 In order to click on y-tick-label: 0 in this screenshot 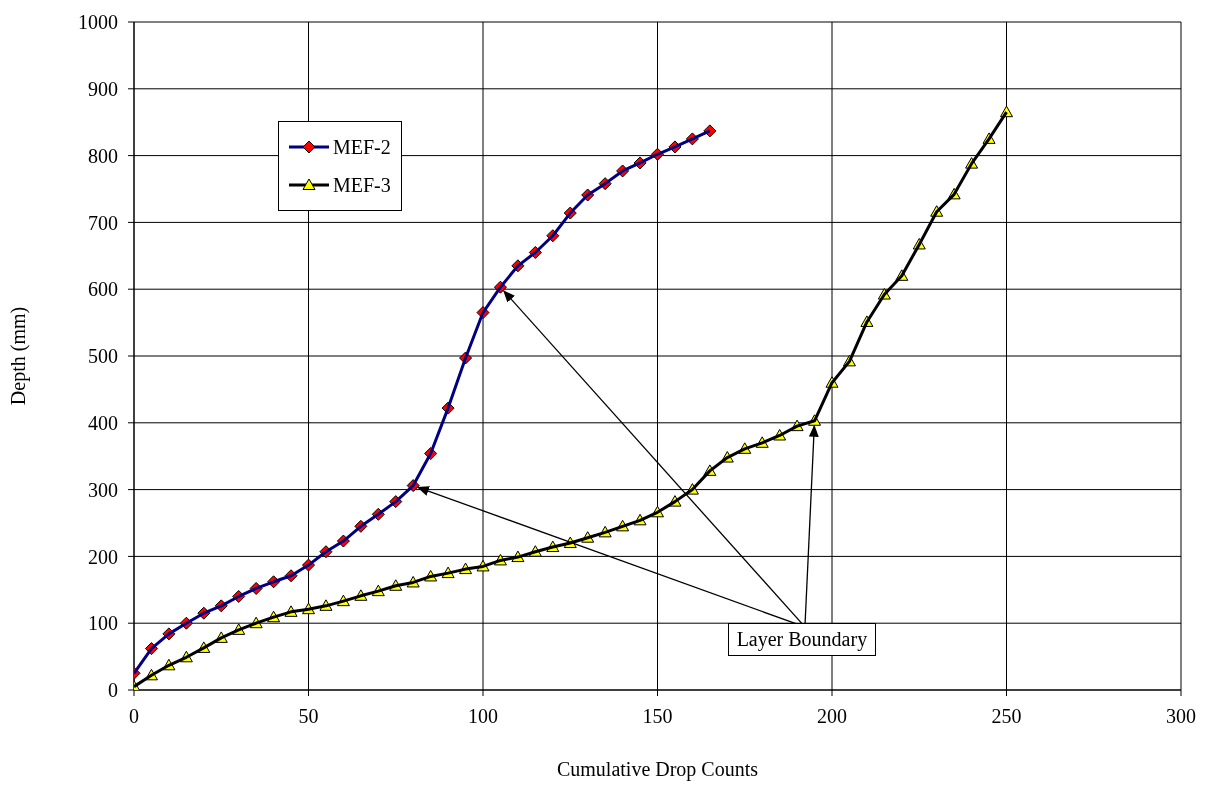, I will do `click(113, 690)`.